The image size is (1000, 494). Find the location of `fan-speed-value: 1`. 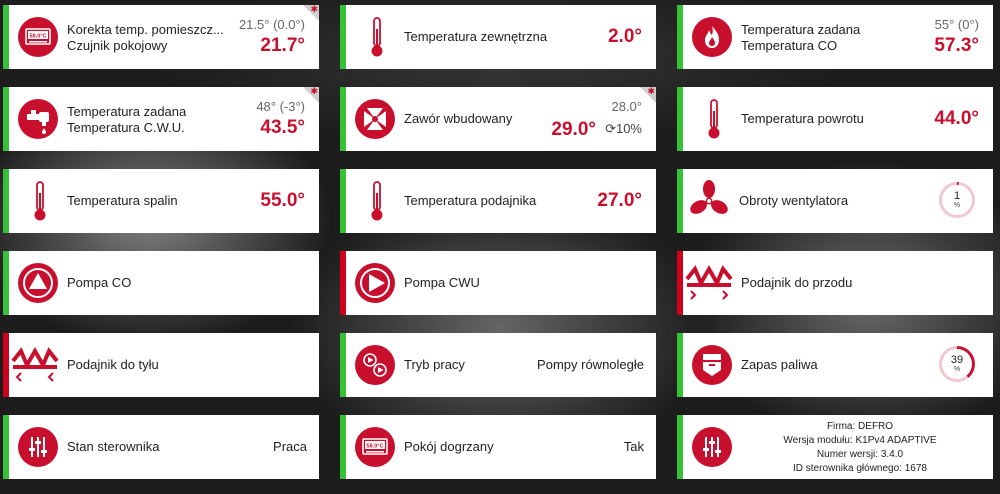

fan-speed-value: 1 is located at coordinates (957, 196).